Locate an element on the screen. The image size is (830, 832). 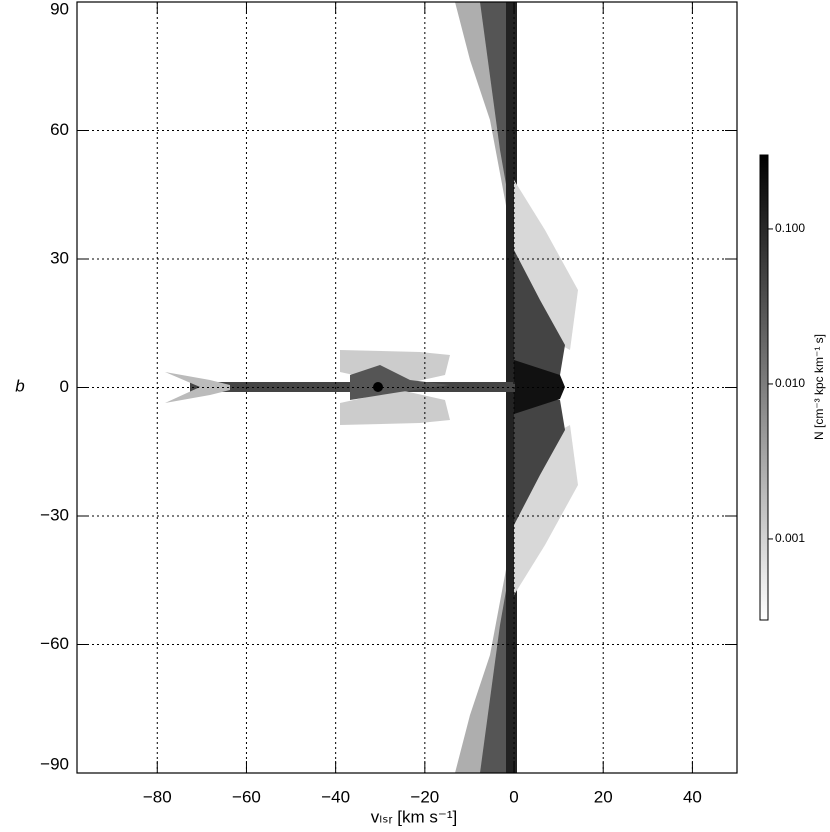
colorbar-label: N [cm⁻³ kpc km⁻¹ s] is located at coordinates (819, 387).